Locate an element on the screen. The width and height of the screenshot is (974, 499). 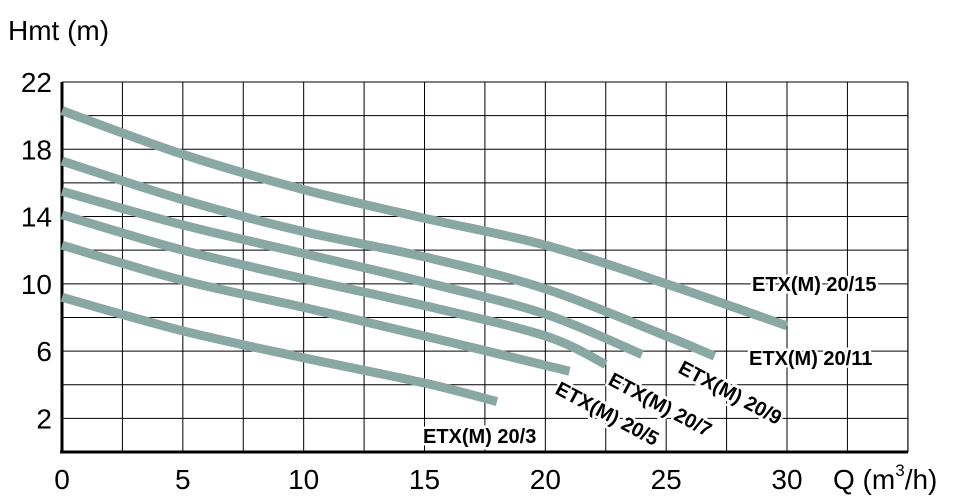
x-tick-label: 0 is located at coordinates (62, 479).